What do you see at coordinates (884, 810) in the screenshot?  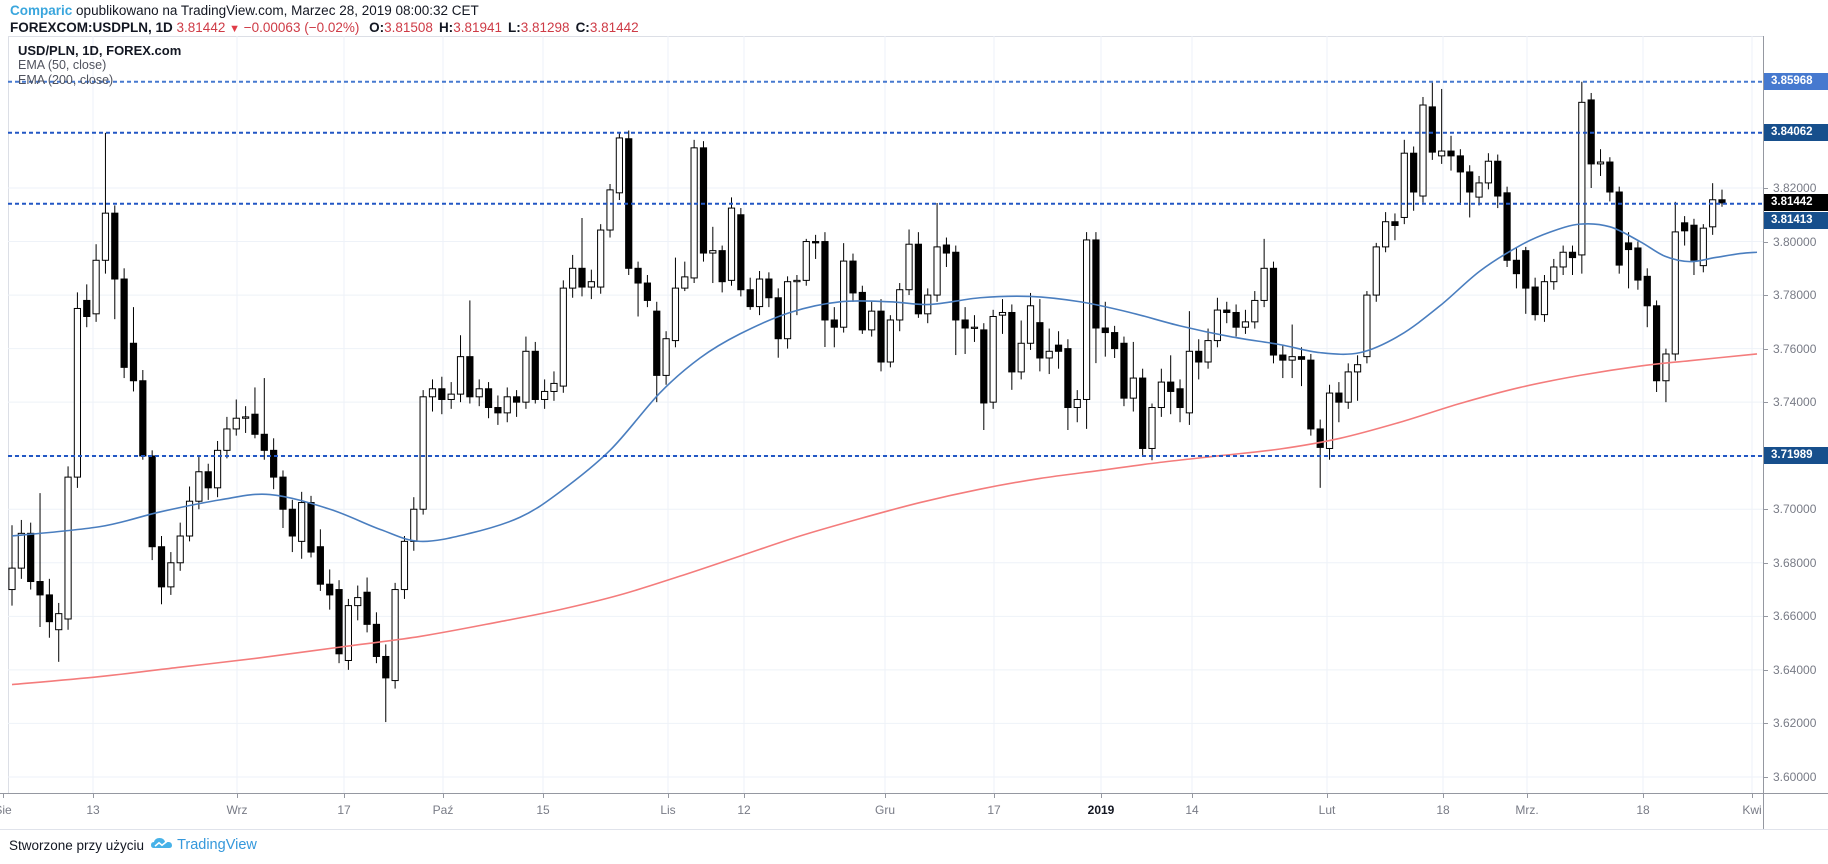 I see `time-tick-label: Gru` at bounding box center [884, 810].